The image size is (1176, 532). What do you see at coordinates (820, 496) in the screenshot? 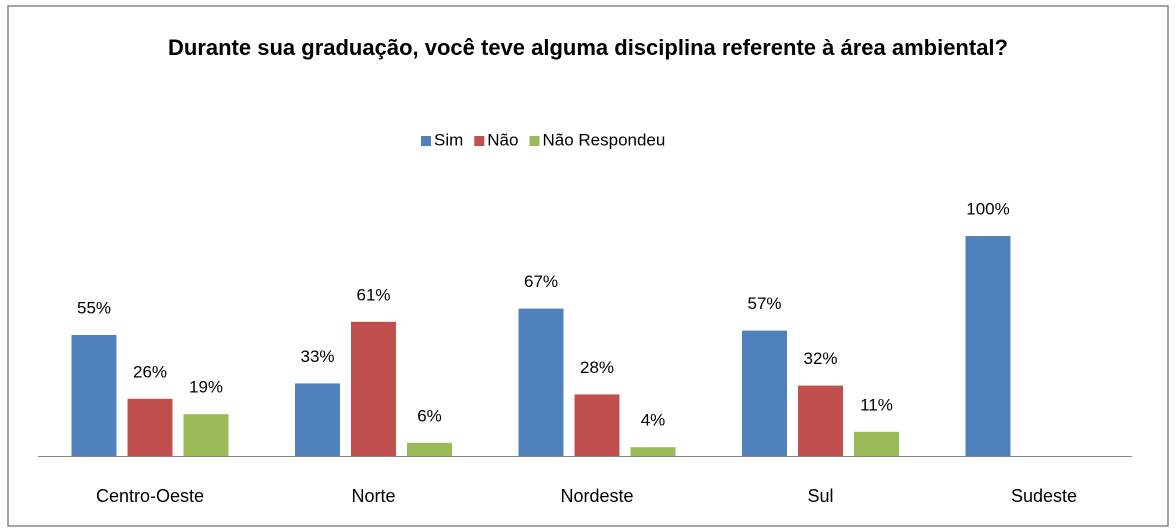
I see `x-tick-label: Sul` at bounding box center [820, 496].